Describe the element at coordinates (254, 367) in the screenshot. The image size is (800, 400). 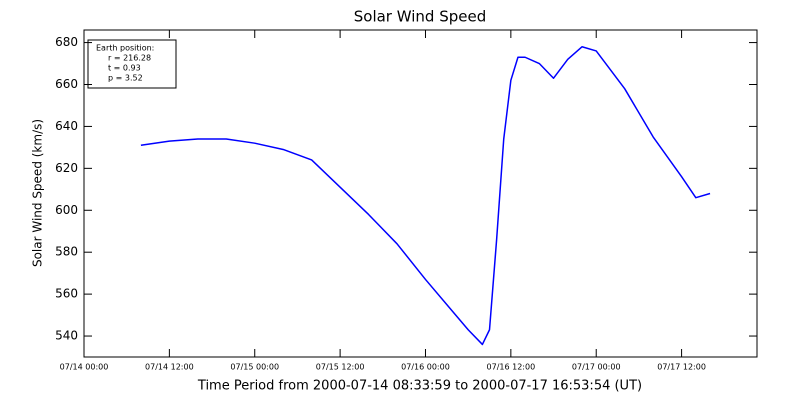
I see `x-tick-label: 07/15 00:00` at that location.